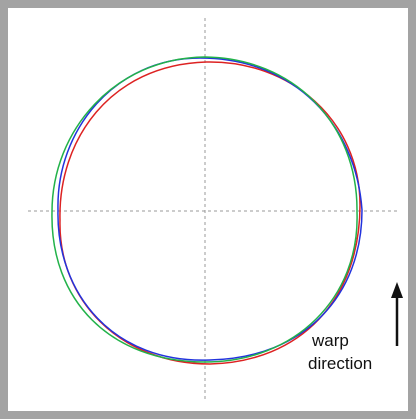 Image resolution: width=416 pixels, height=419 pixels. I want to click on label-direction: direction, so click(340, 363).